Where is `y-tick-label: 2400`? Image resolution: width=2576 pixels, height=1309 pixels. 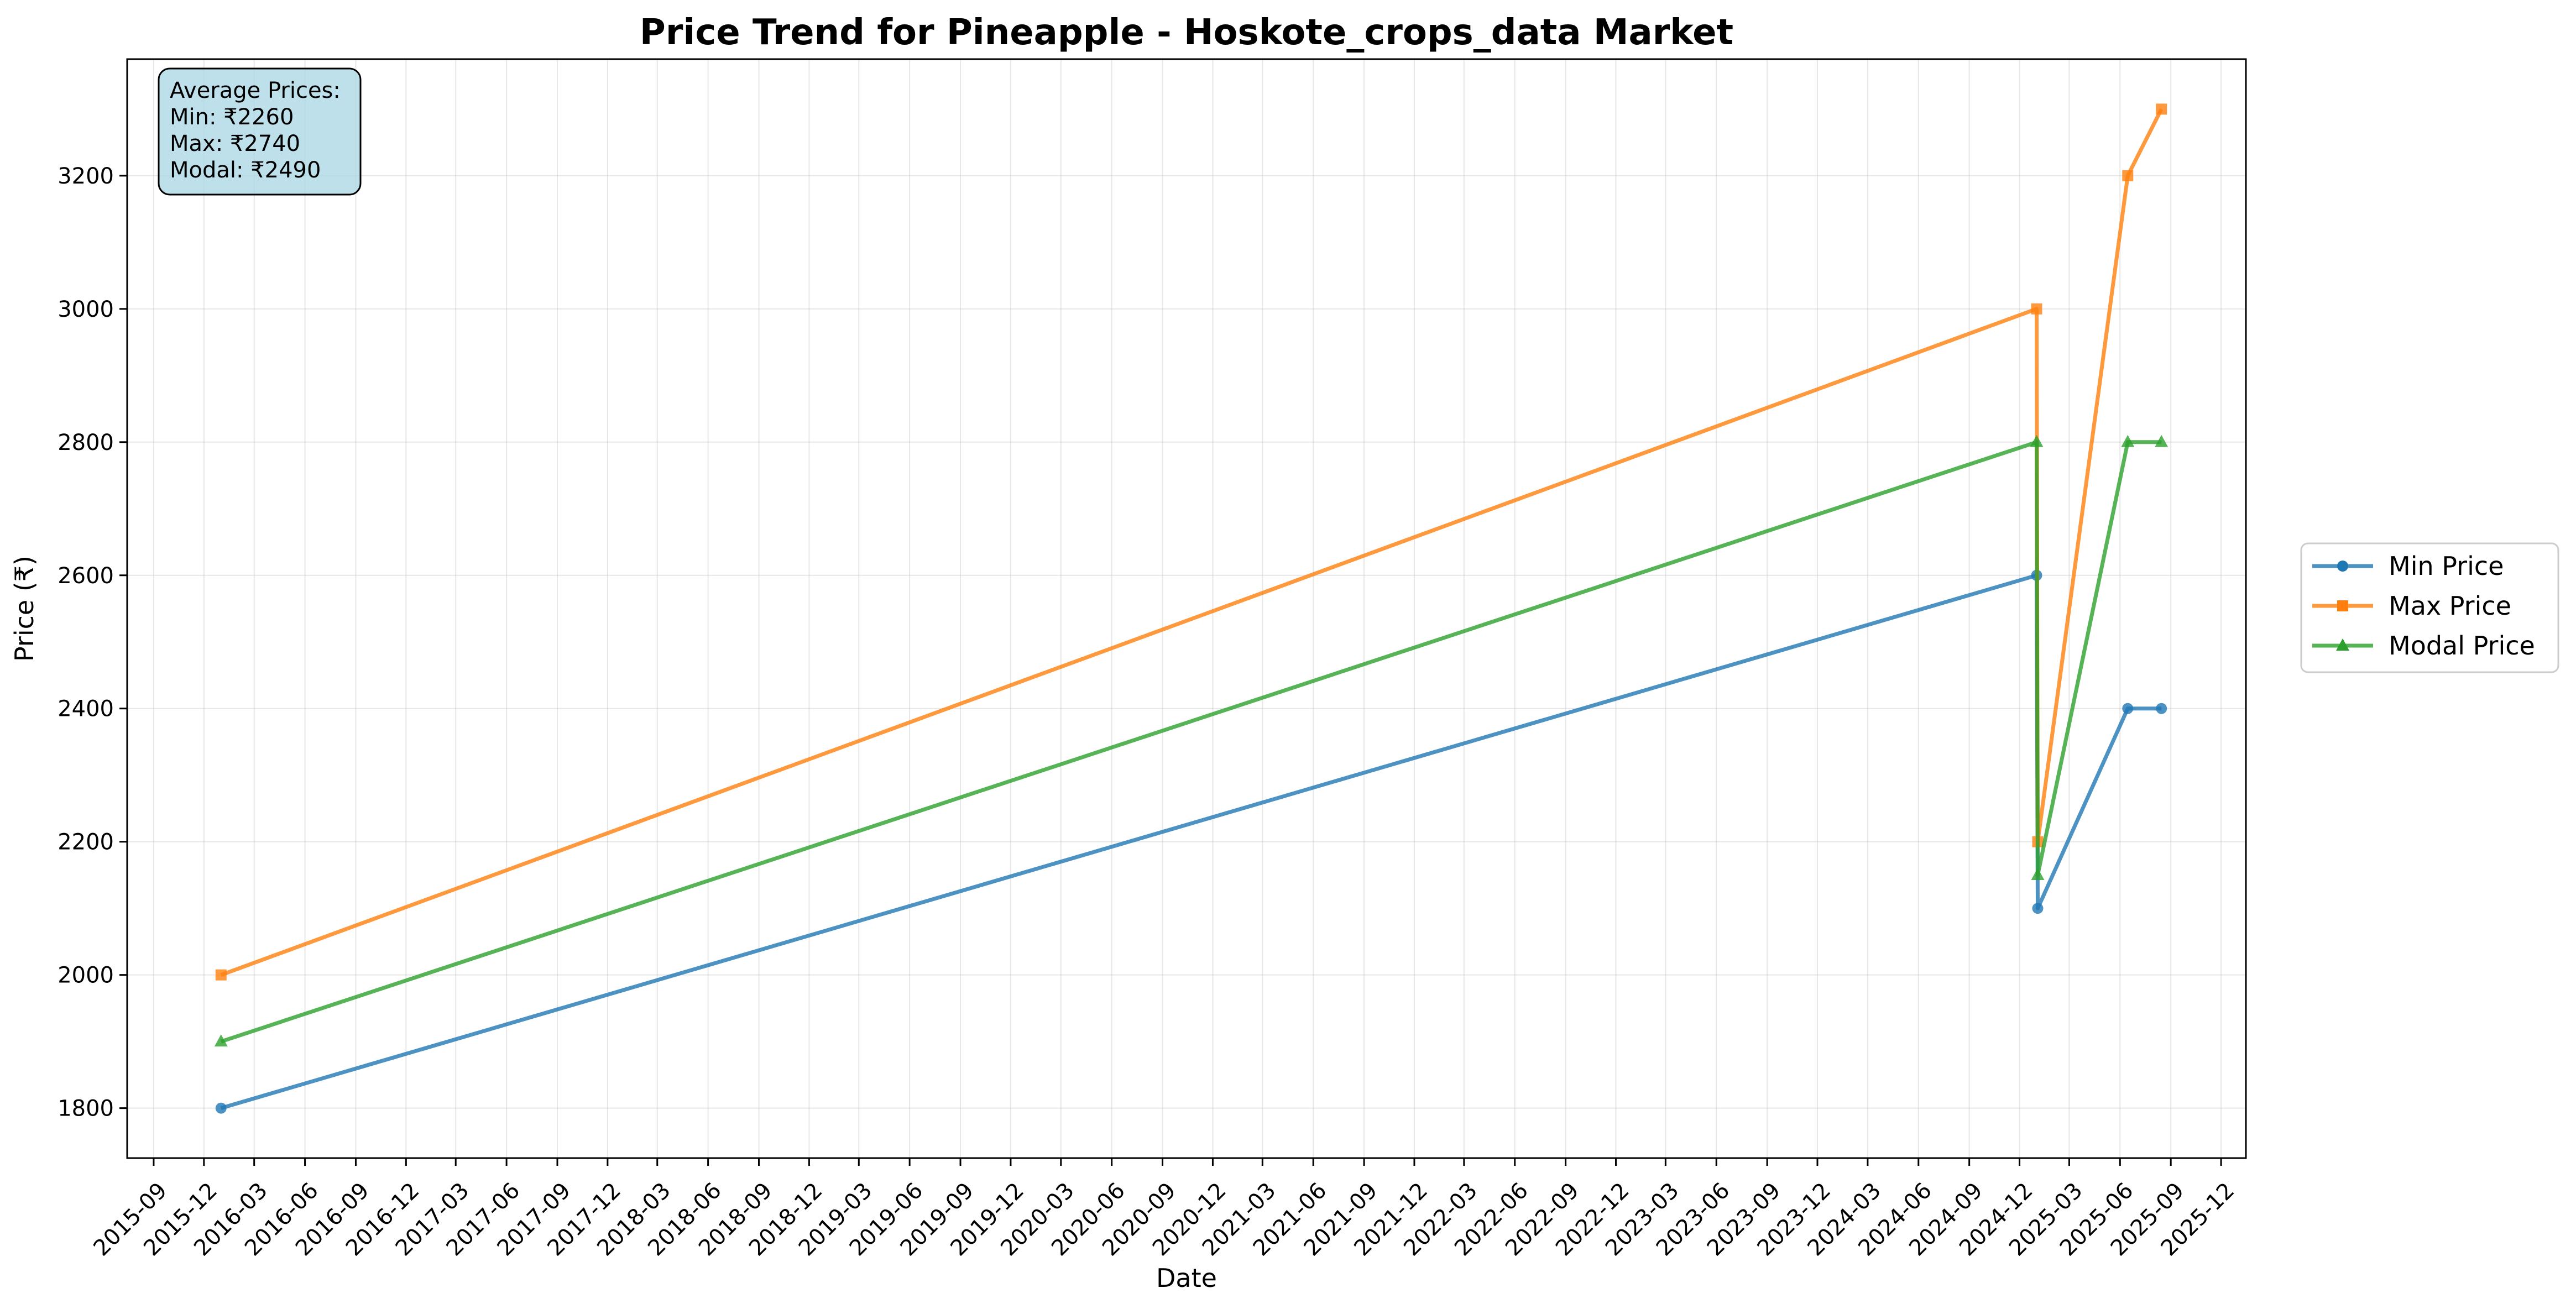 y-tick-label: 2400 is located at coordinates (86, 710).